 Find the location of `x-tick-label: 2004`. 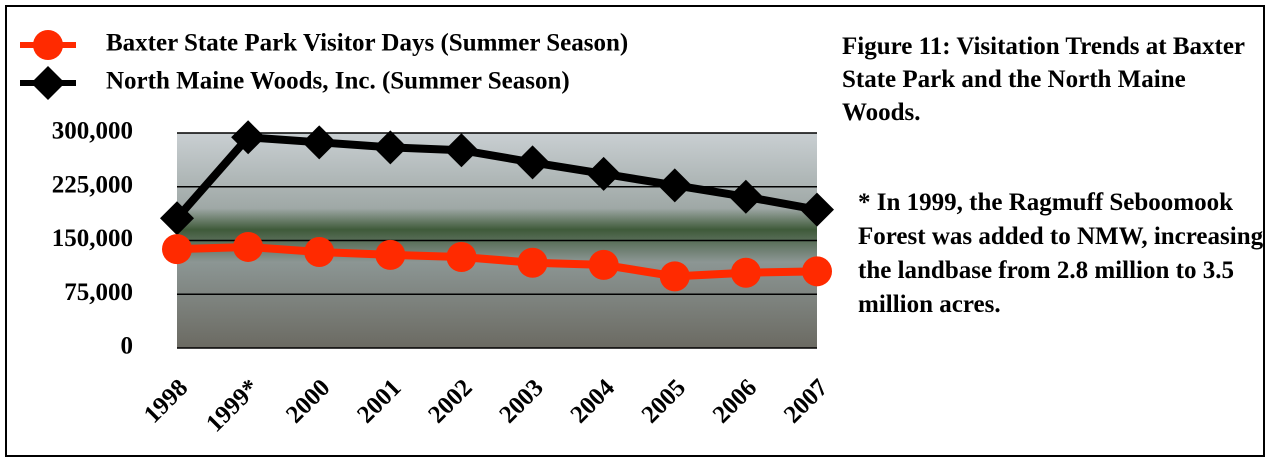

x-tick-label: 2004 is located at coordinates (593, 401).